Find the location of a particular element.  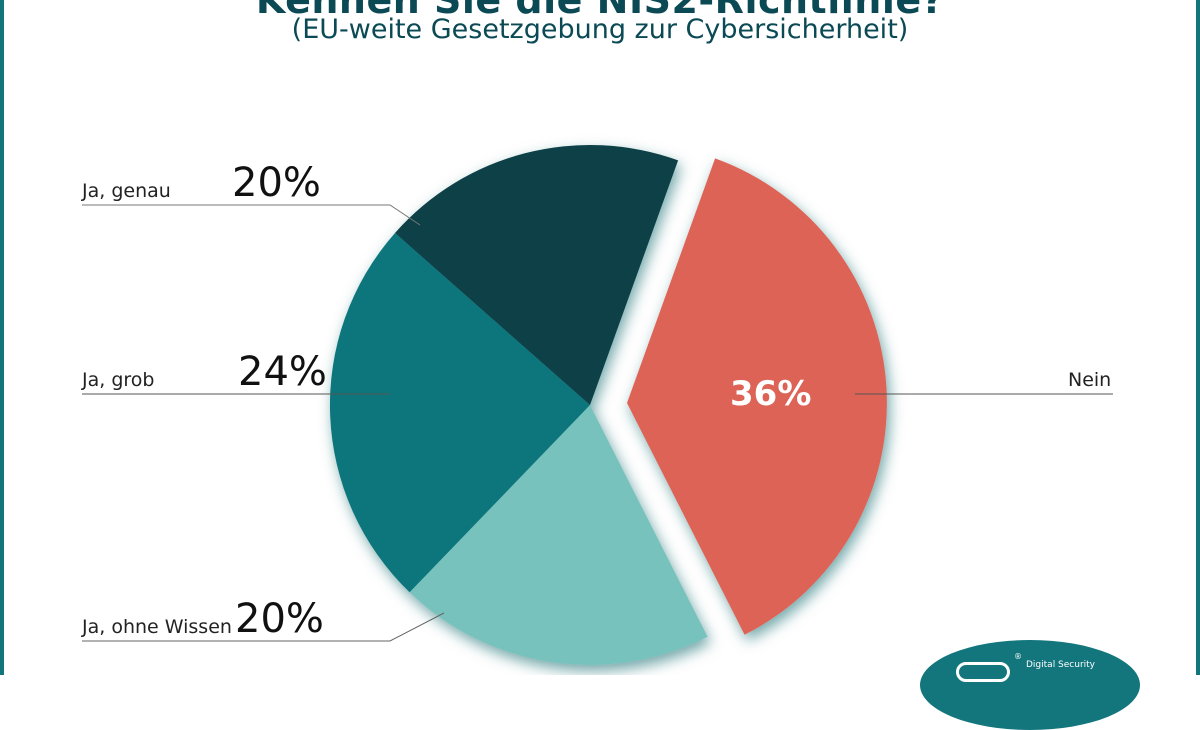

value-ja-genau: 20% is located at coordinates (276, 183).